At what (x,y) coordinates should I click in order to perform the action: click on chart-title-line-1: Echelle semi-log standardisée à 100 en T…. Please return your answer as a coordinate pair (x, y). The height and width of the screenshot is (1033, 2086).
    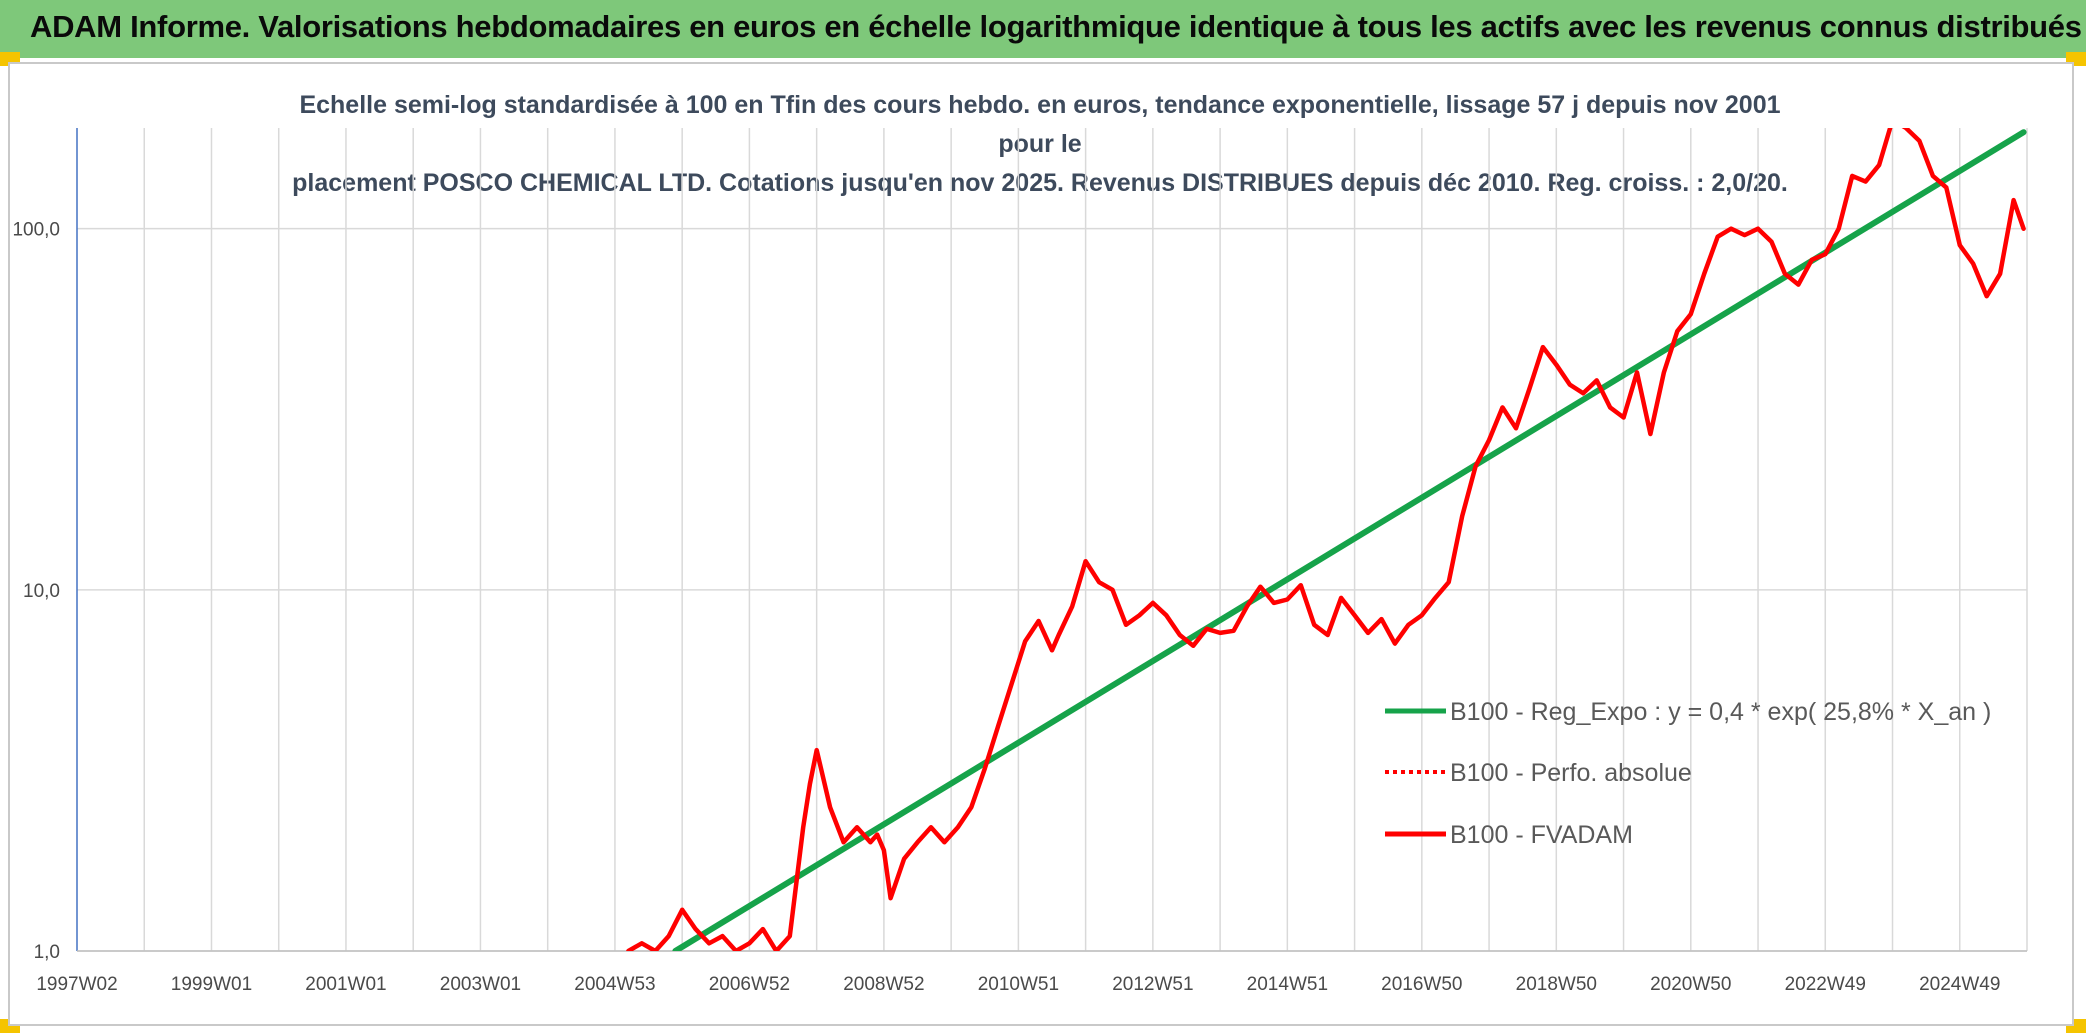
    Looking at the image, I should click on (1040, 124).